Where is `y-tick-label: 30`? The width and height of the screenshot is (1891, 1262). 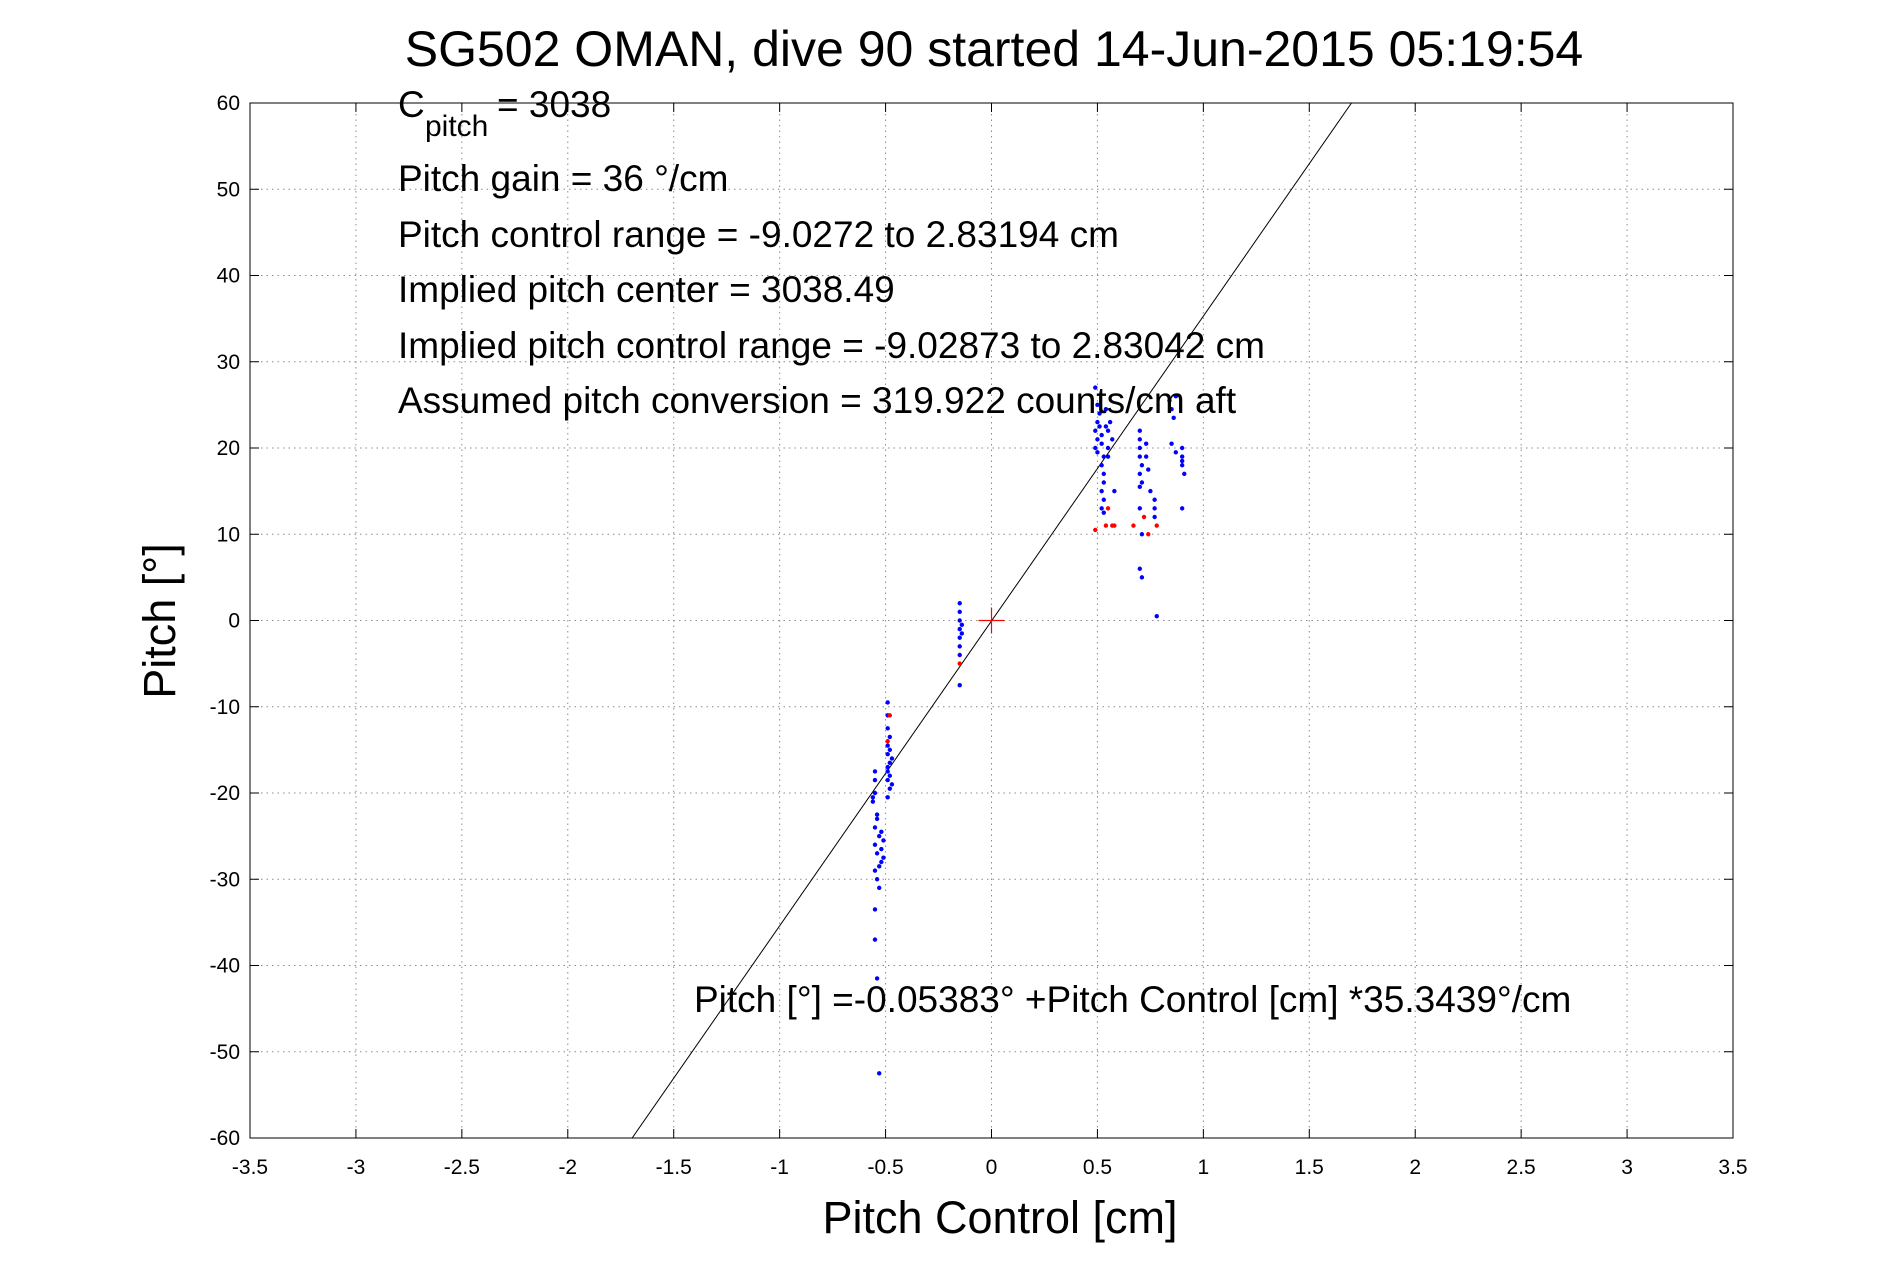 y-tick-label: 30 is located at coordinates (228, 362).